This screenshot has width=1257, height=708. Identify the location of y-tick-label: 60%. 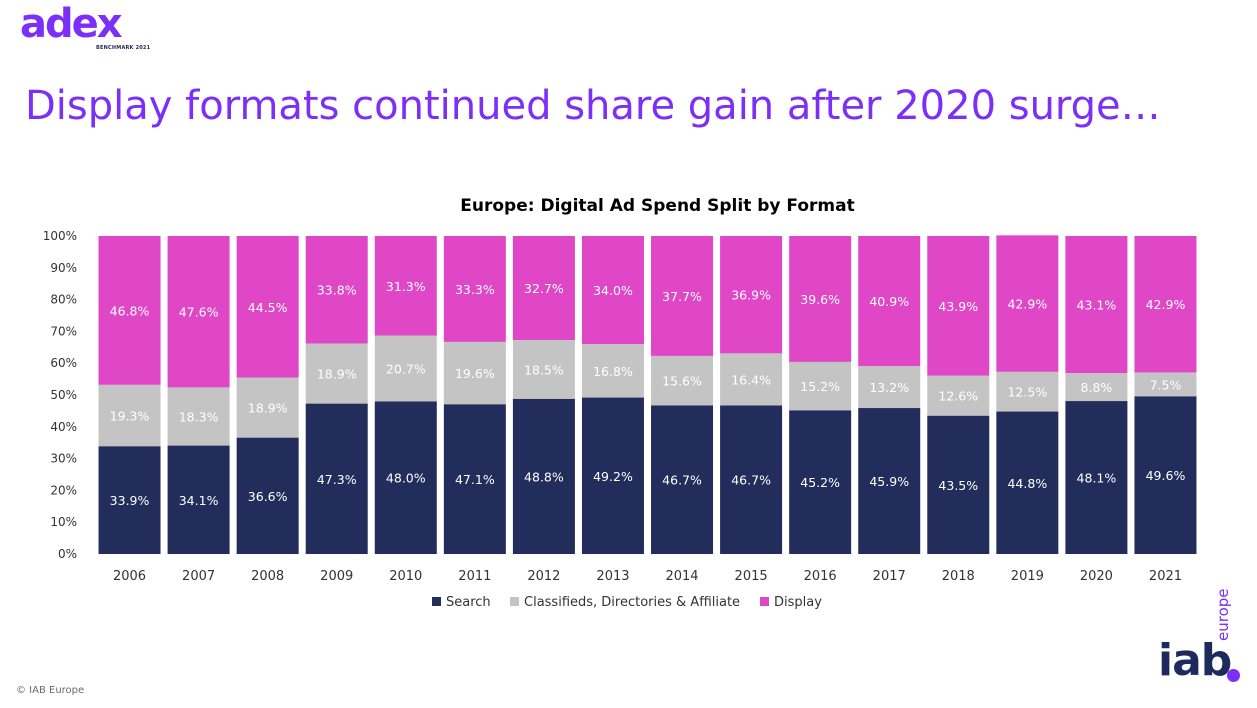
(63, 363).